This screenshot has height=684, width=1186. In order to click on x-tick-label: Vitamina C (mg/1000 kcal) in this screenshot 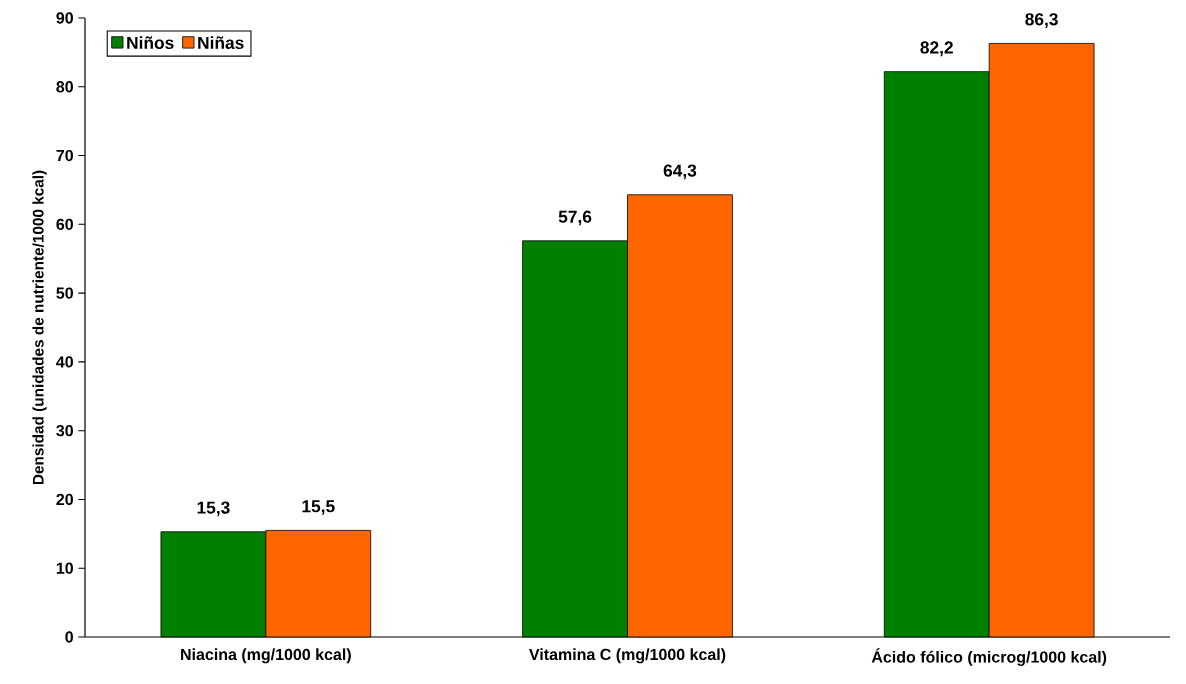, I will do `click(627, 656)`.